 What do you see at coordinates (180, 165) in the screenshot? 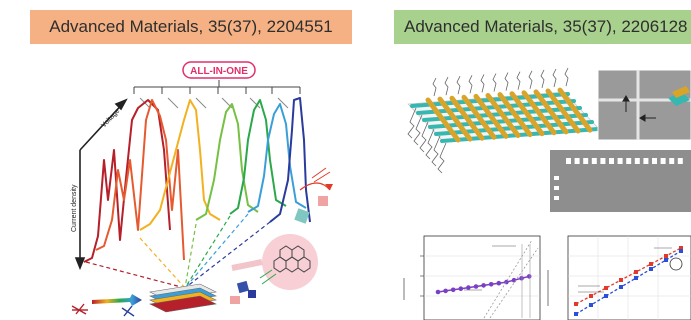
I see `curve-orange` at bounding box center [180, 165].